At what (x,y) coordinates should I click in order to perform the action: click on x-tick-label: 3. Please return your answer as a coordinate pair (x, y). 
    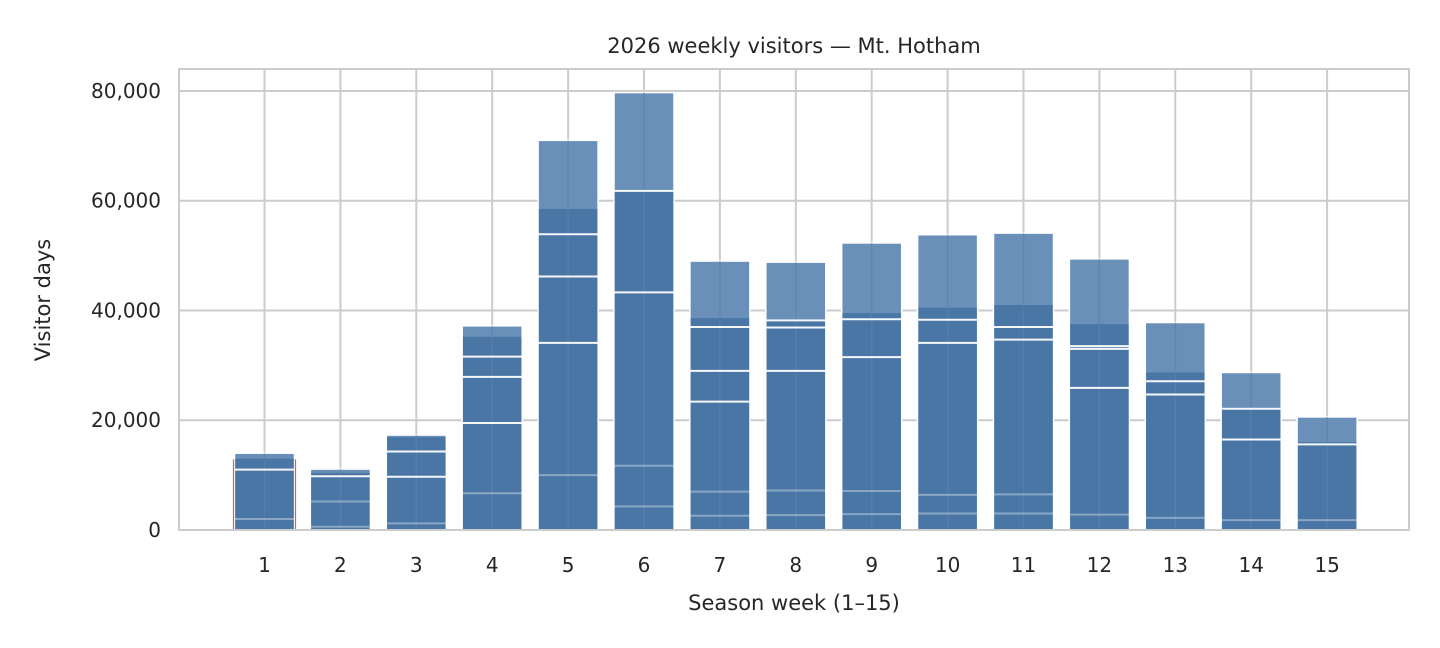
    Looking at the image, I should click on (416, 565).